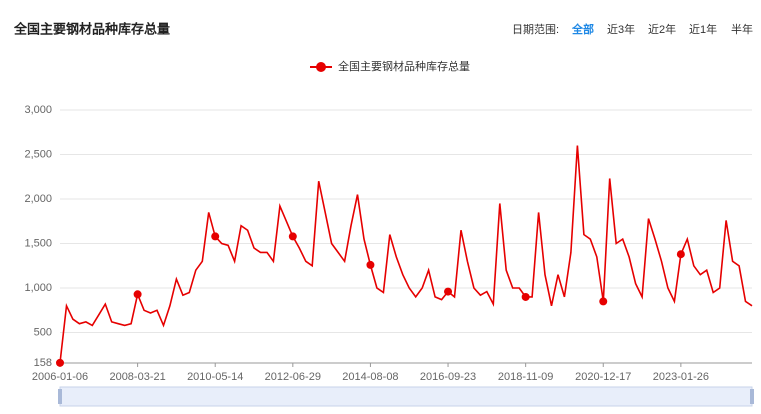  What do you see at coordinates (703, 29) in the screenshot?
I see `range-option: 近1年` at bounding box center [703, 29].